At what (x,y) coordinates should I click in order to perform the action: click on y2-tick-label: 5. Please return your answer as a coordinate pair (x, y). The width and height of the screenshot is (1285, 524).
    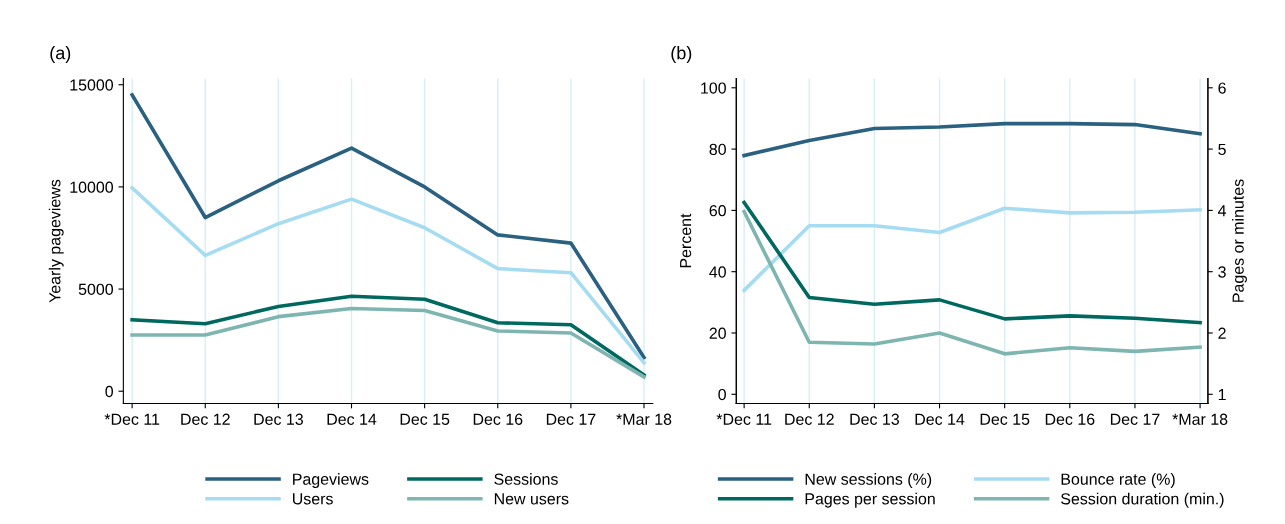
    Looking at the image, I should click on (1222, 149).